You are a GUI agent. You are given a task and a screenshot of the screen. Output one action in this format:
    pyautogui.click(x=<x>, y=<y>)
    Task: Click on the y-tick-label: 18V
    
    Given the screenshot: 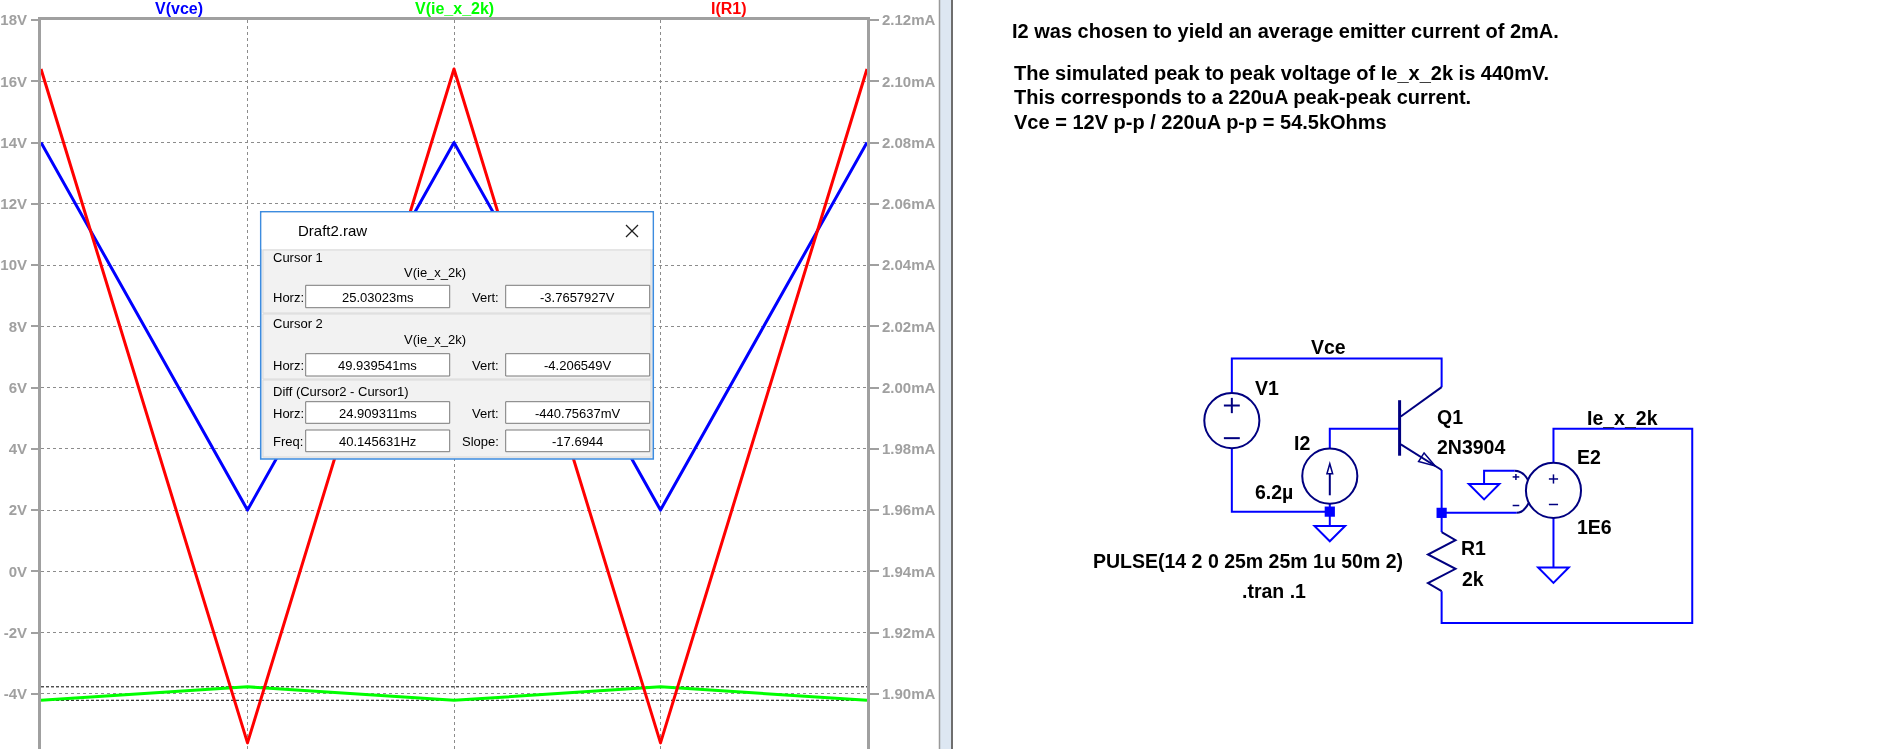 What is the action you would take?
    pyautogui.click(x=13, y=20)
    